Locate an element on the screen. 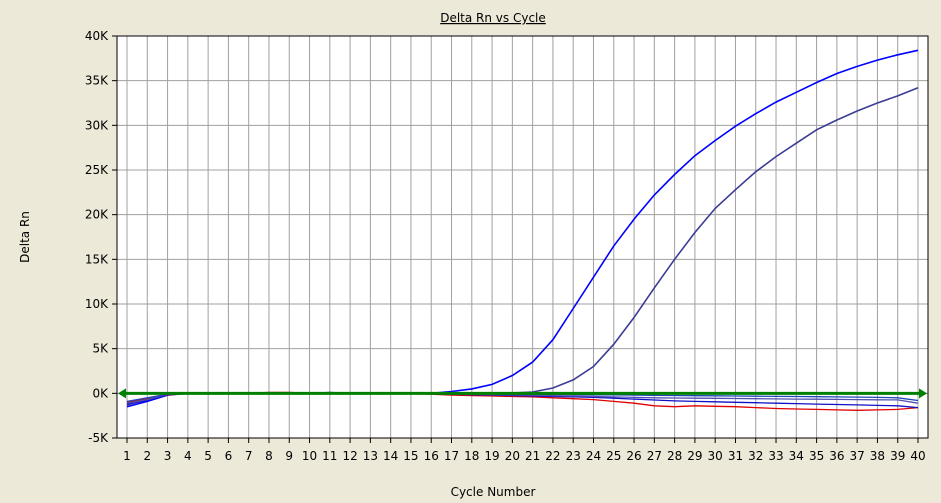 The width and height of the screenshot is (941, 503). x-tick-label: 7 is located at coordinates (249, 456).